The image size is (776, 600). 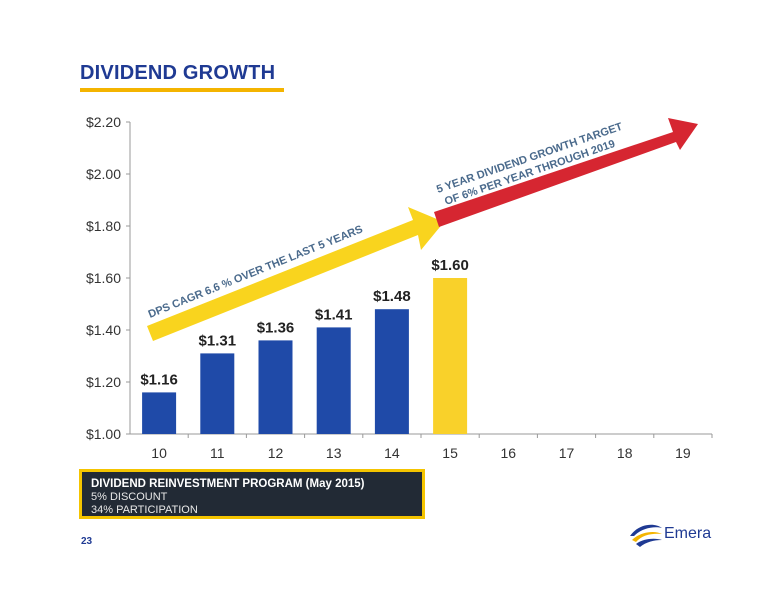 What do you see at coordinates (103, 330) in the screenshot?
I see `y-tick-label: $1.40` at bounding box center [103, 330].